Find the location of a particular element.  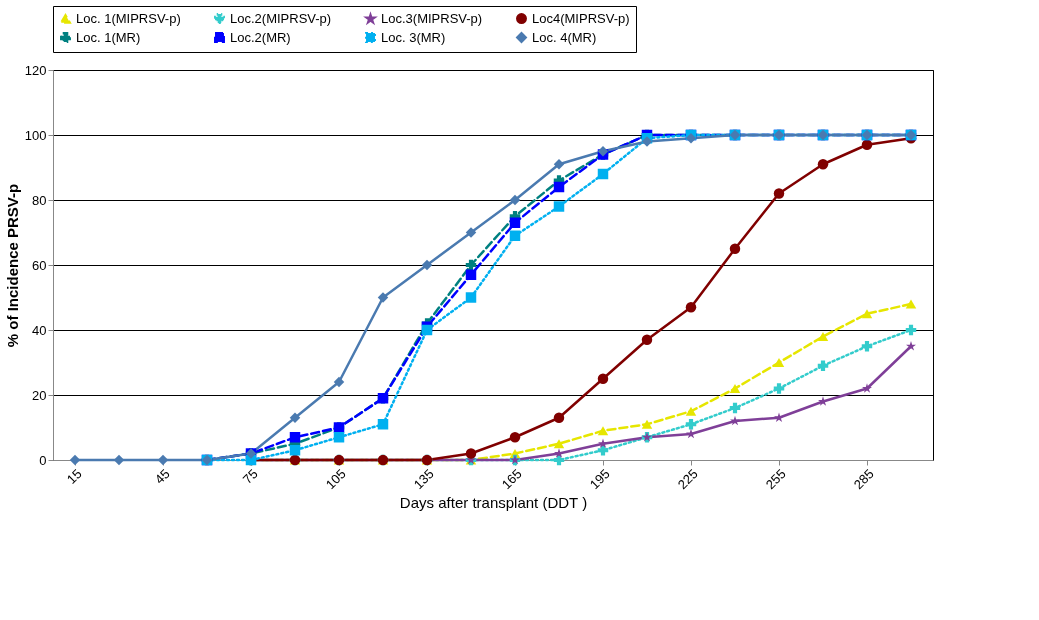

x-tick-label: 135 is located at coordinates (423, 479).